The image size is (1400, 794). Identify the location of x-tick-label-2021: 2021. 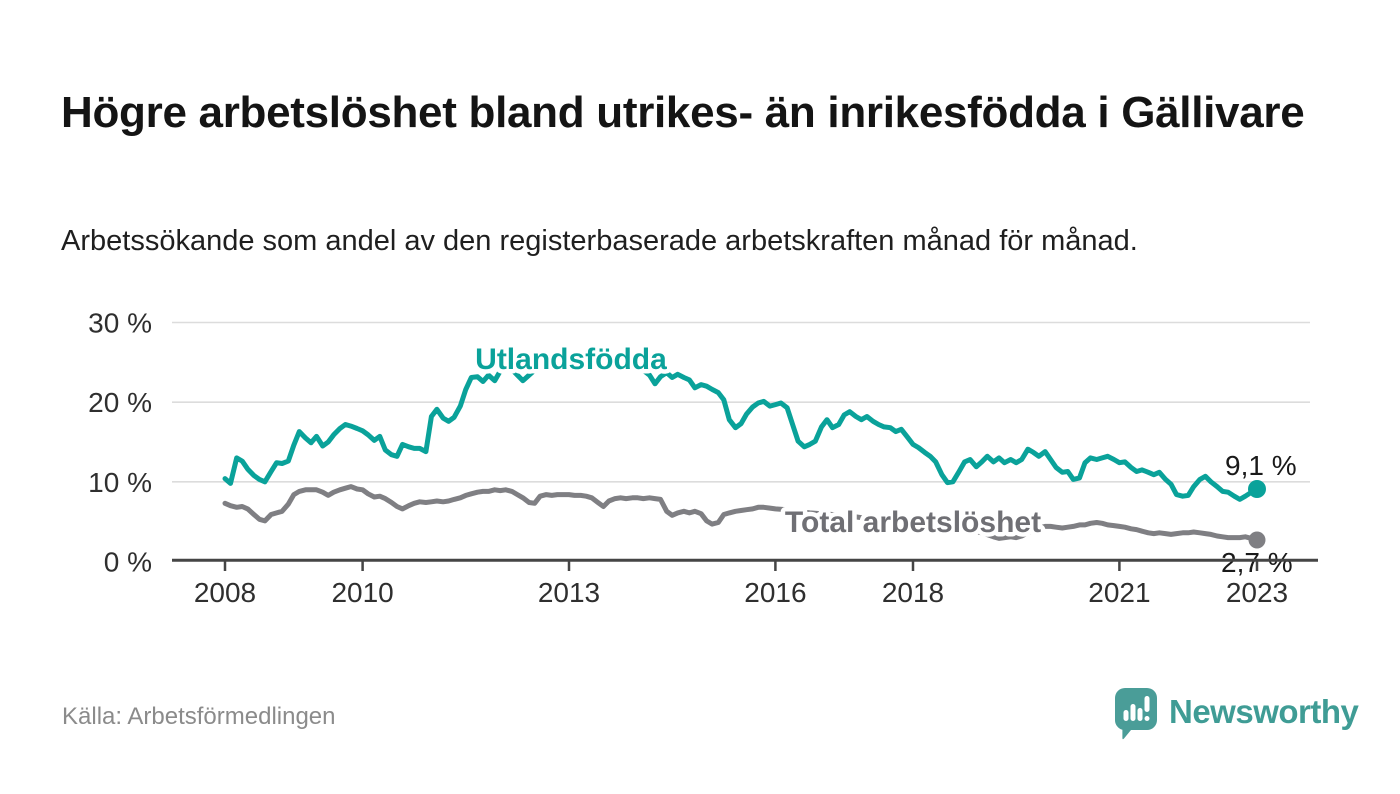
(1119, 592).